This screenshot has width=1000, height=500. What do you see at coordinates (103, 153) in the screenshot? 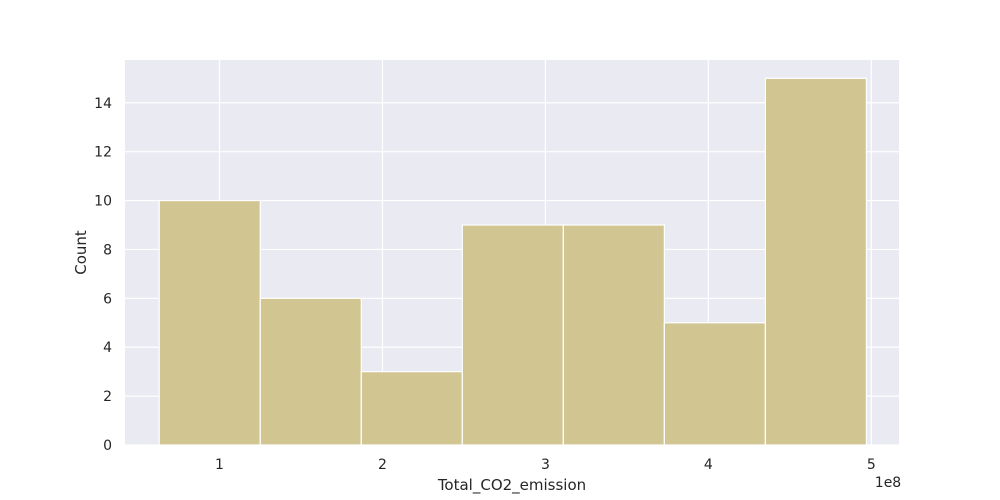
I see `y-tick-label-6: 12` at bounding box center [103, 153].